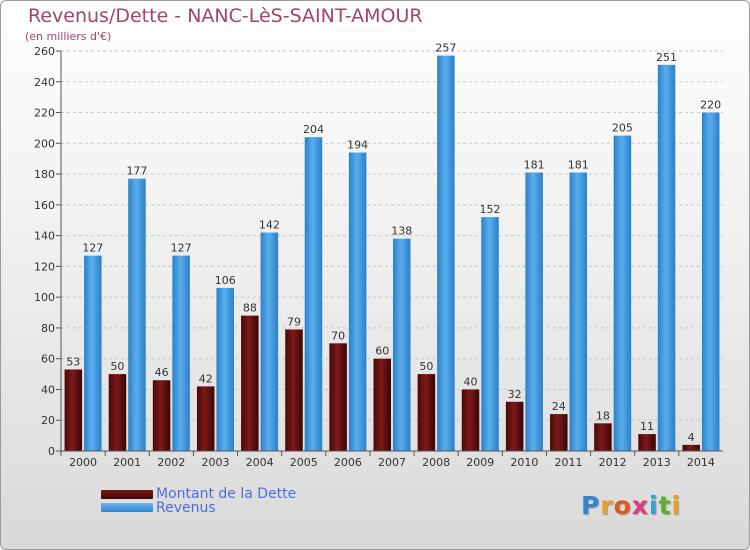 The width and height of the screenshot is (750, 550). I want to click on data-label-dette-2001: 50, so click(117, 366).